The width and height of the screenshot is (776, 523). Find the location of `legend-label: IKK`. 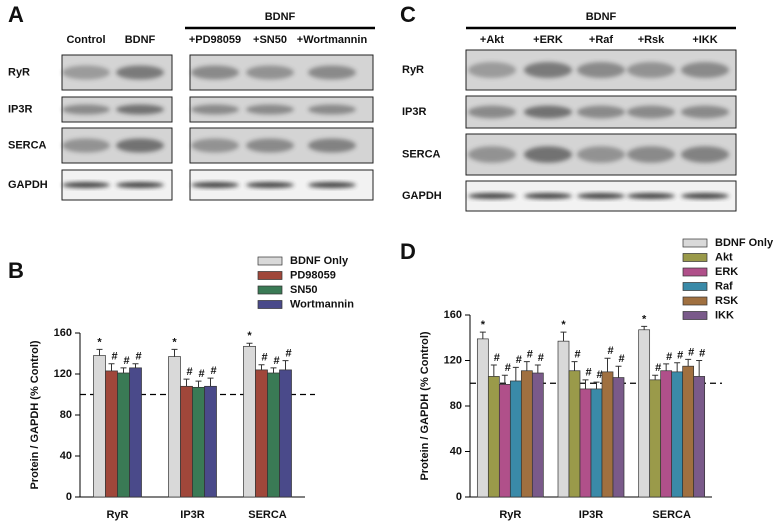

legend-label: IKK is located at coordinates (724, 315).